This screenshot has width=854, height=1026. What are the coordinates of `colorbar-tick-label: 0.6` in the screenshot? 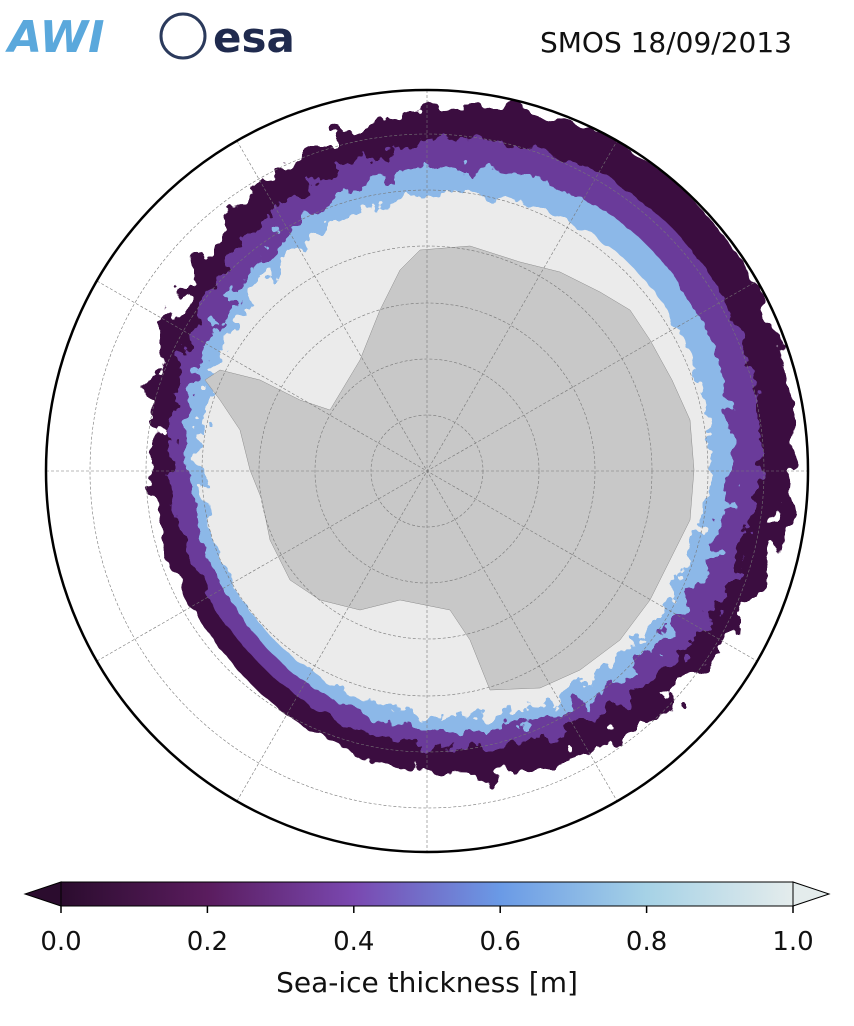 It's located at (500, 942).